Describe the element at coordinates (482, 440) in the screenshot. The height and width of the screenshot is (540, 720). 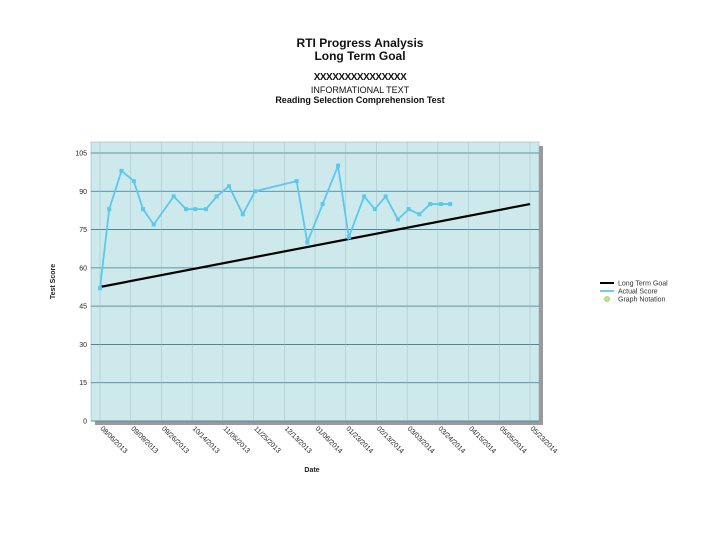
I see `x-tick-label: 04/15/2014` at that location.